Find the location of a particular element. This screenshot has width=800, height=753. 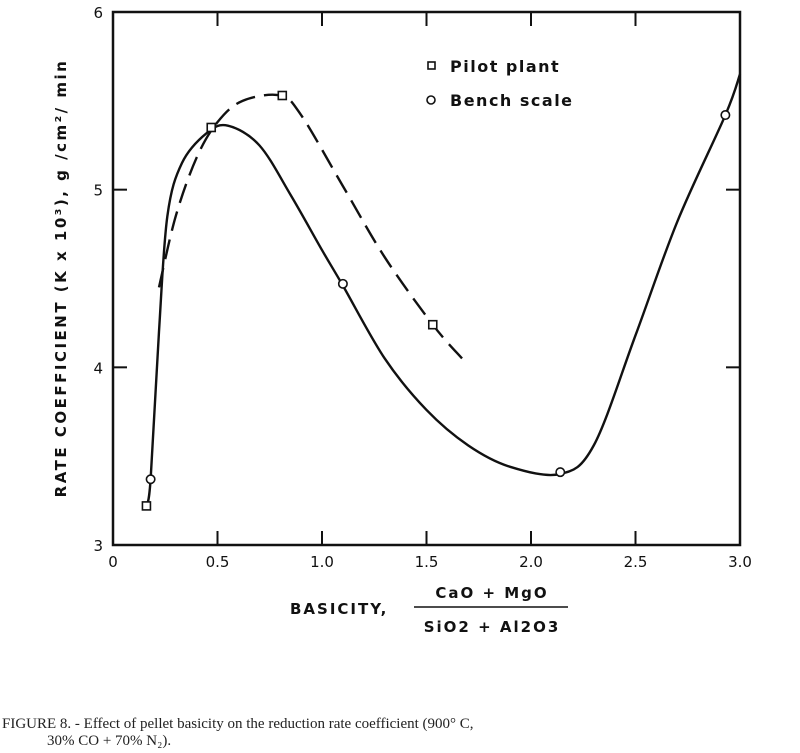

pilot-plant-curve is located at coordinates (310, 226).